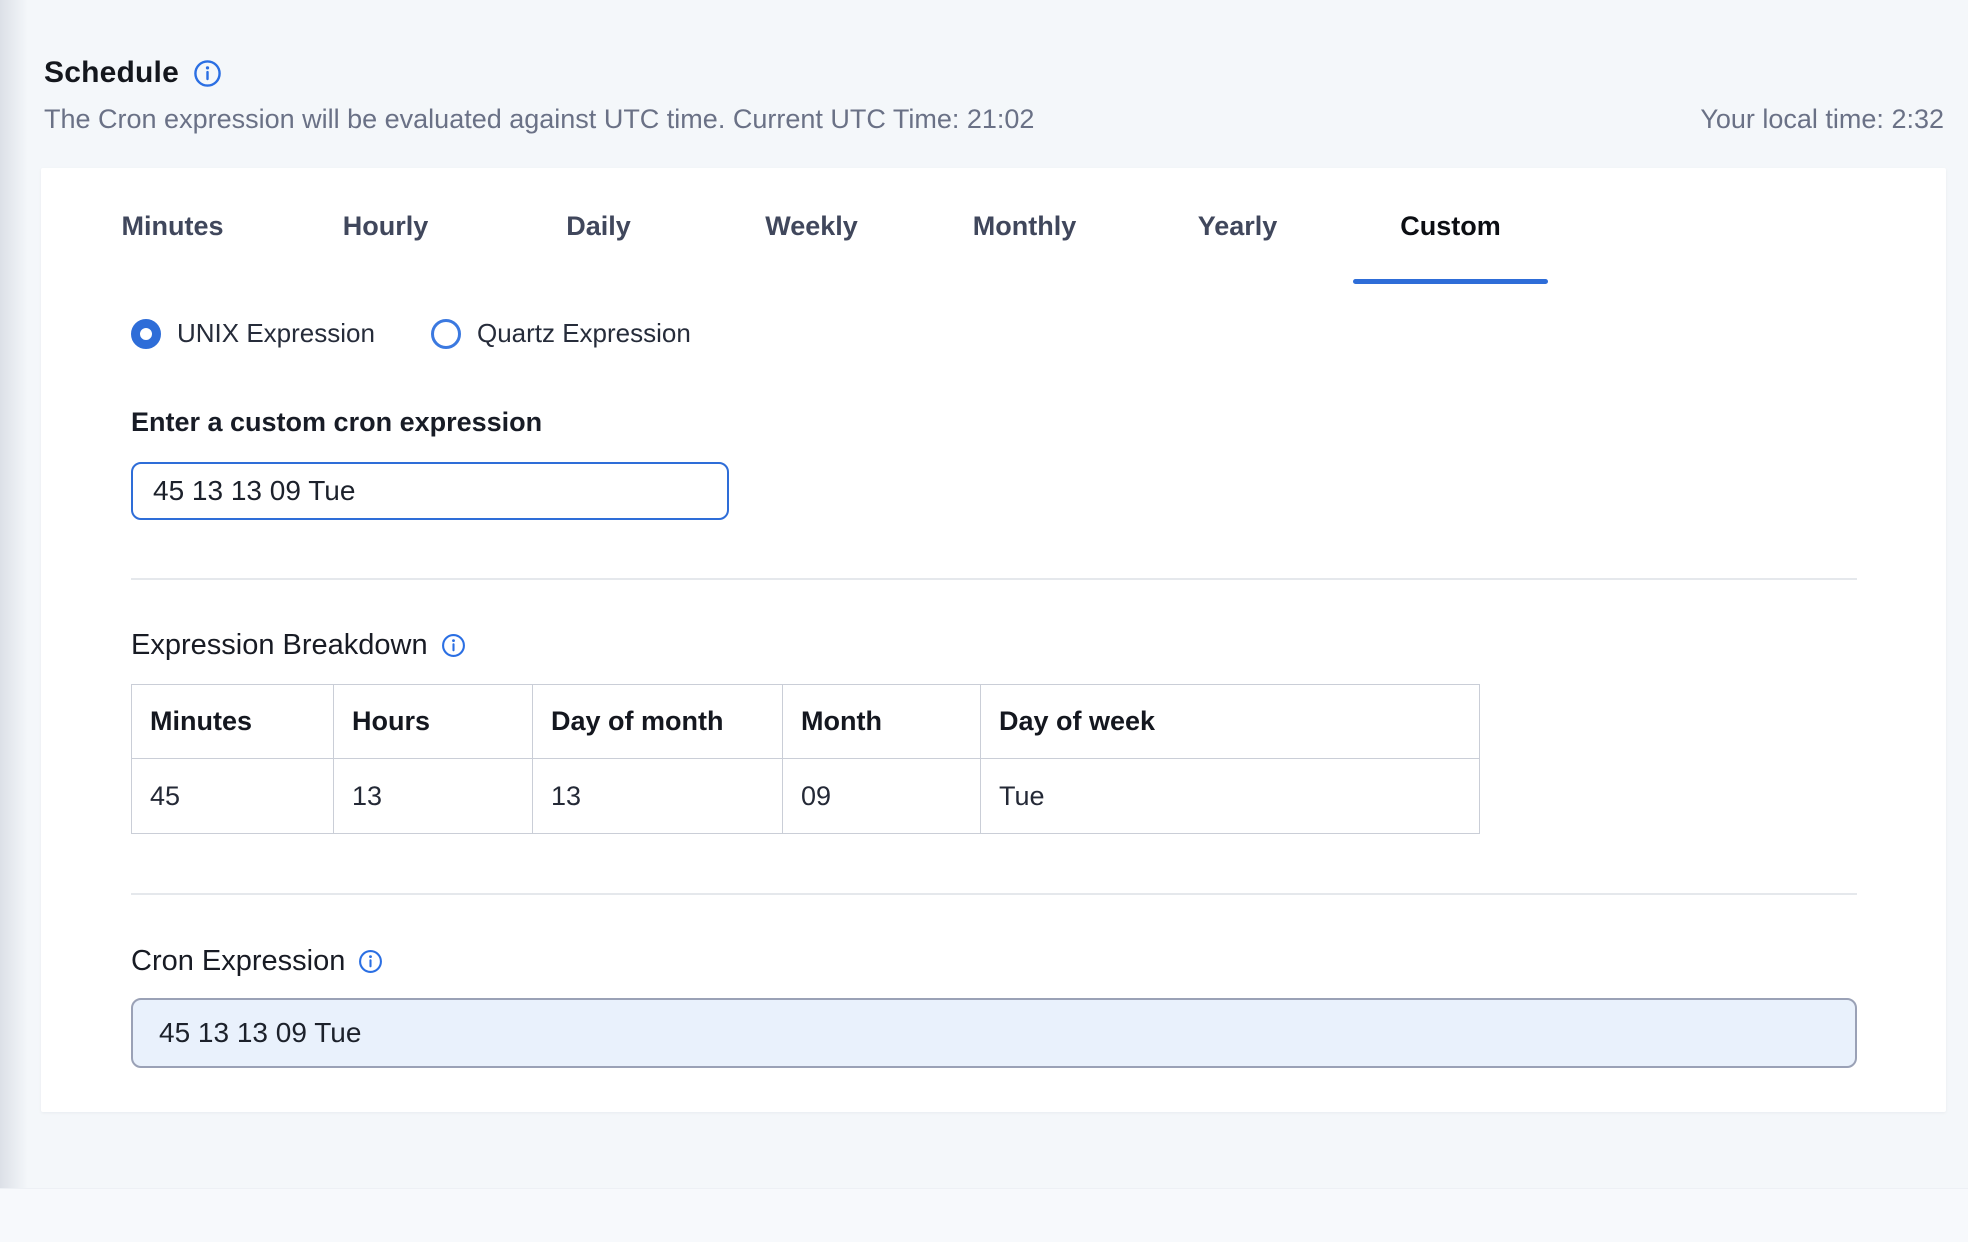  What do you see at coordinates (657, 796) in the screenshot?
I see `cell-day-of-month: 13` at bounding box center [657, 796].